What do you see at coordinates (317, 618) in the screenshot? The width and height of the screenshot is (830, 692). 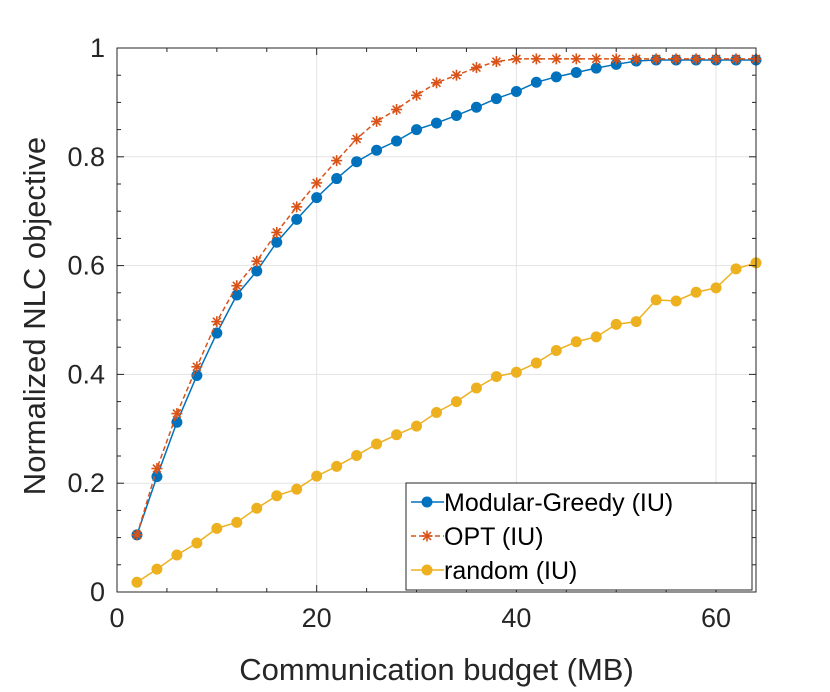 I see `x-tick-label: 20` at bounding box center [317, 618].